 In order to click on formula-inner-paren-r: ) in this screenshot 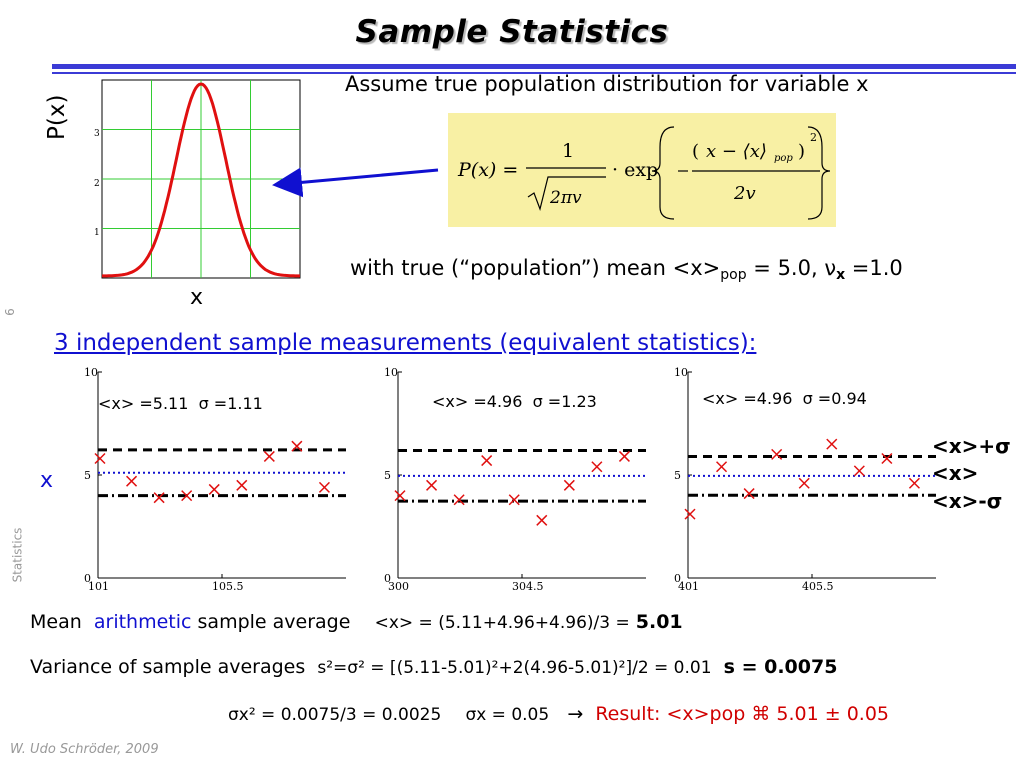, I will do `click(801, 151)`.